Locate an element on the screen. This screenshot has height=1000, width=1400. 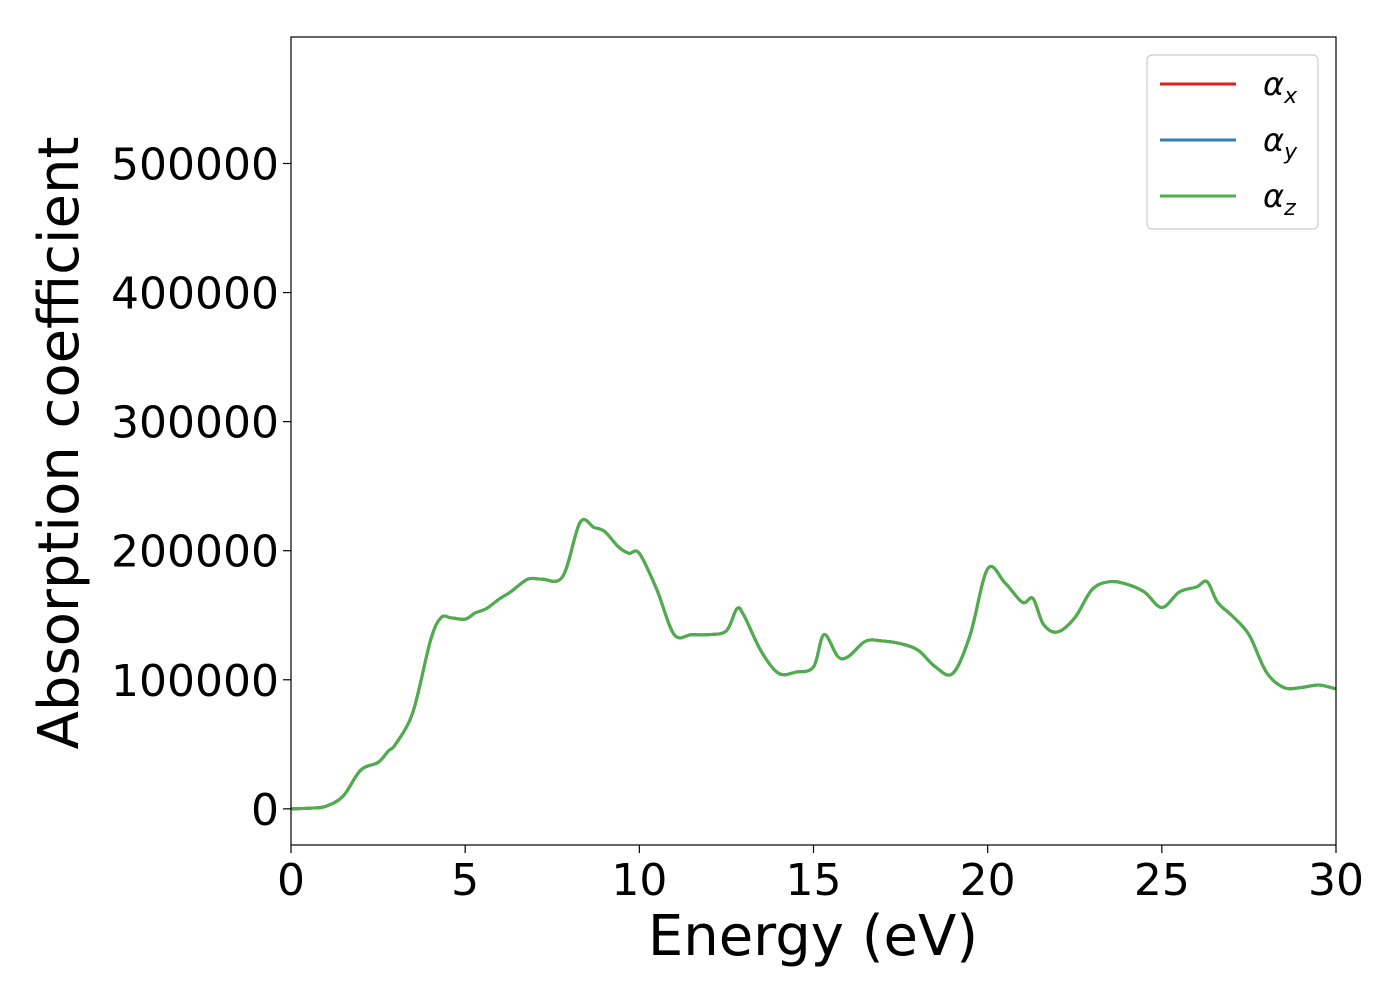
legend-label: αy is located at coordinates (1280, 143).